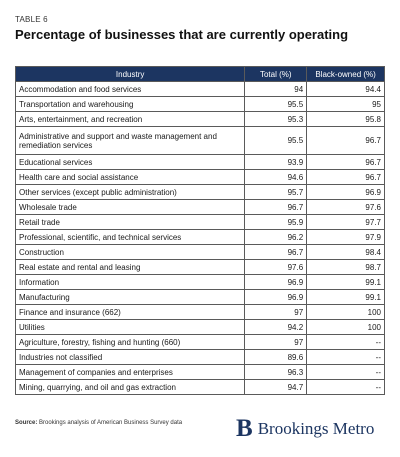 The width and height of the screenshot is (400, 457). What do you see at coordinates (130, 327) in the screenshot?
I see `industry-cell: Utilities` at bounding box center [130, 327].